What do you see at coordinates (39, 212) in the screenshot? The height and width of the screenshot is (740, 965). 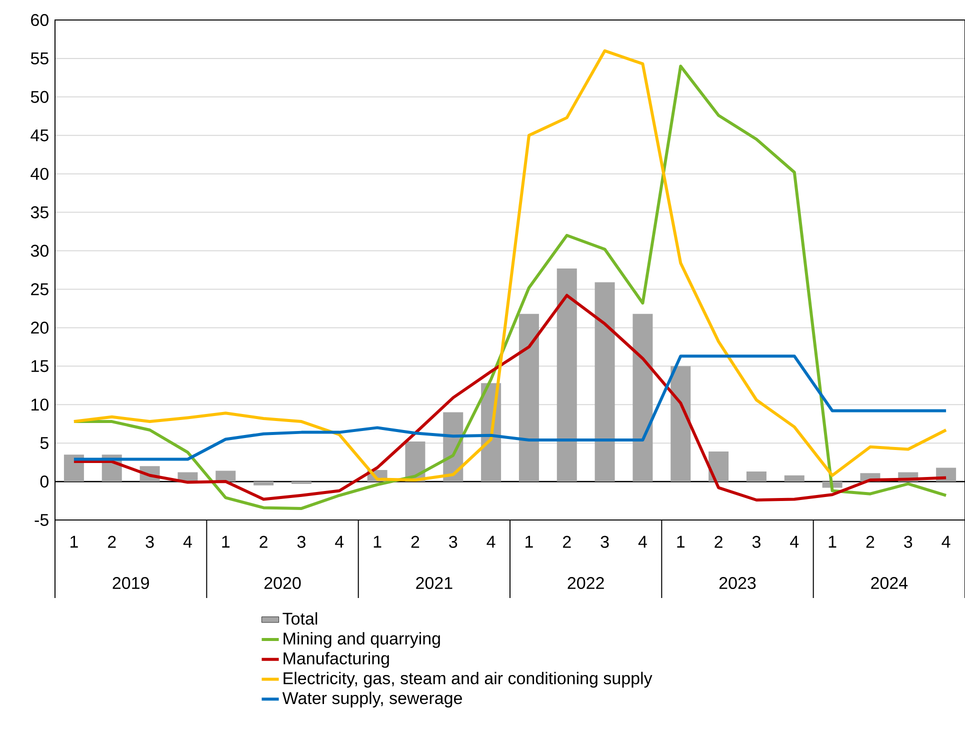 I see `y-tick-label: 35` at bounding box center [39, 212].